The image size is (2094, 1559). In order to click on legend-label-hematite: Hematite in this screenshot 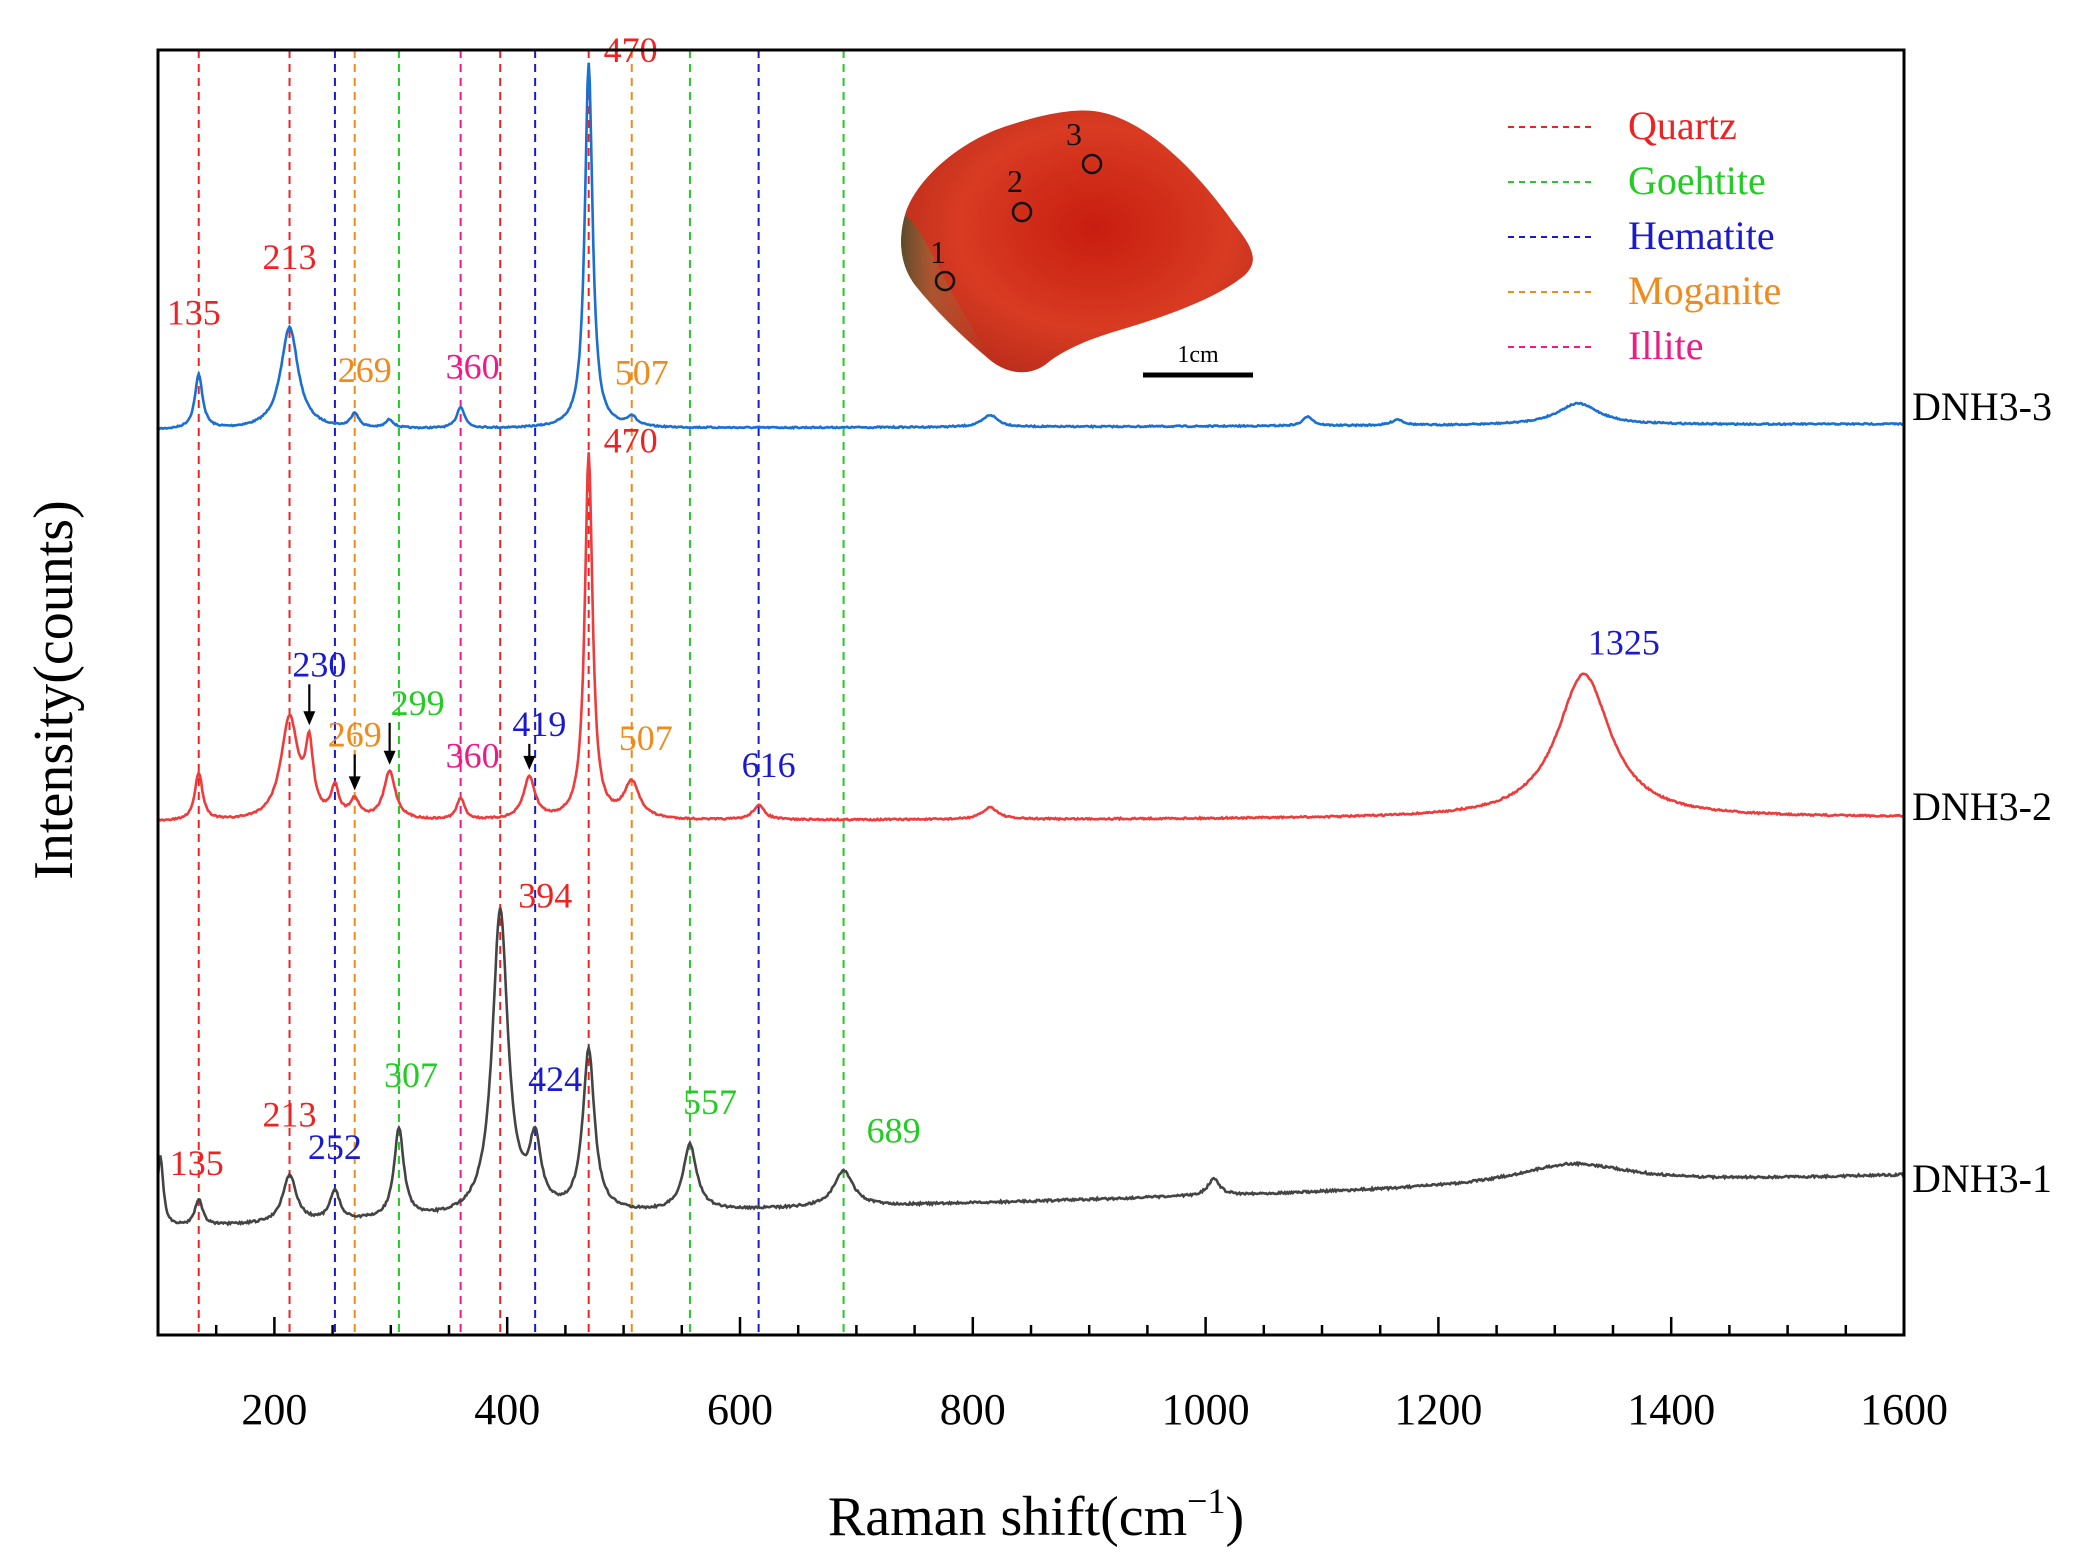, I will do `click(1701, 235)`.